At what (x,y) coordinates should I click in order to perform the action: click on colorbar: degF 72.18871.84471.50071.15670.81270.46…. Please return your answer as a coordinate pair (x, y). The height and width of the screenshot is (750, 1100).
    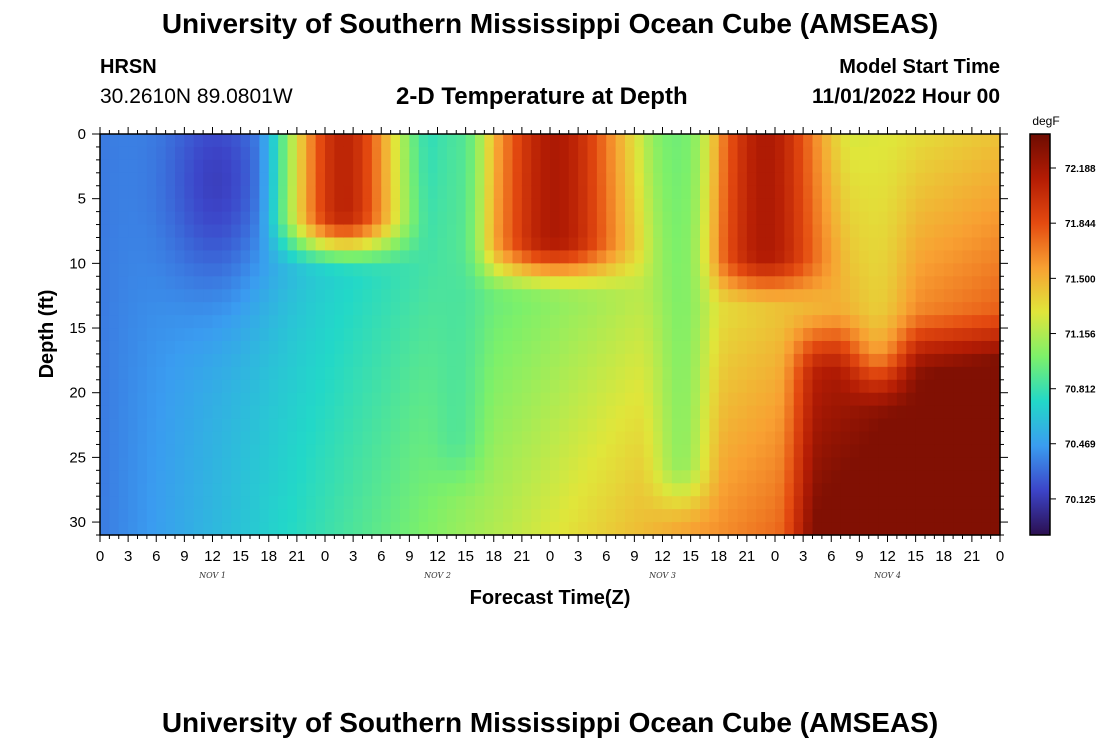
    Looking at the image, I should click on (1062, 325).